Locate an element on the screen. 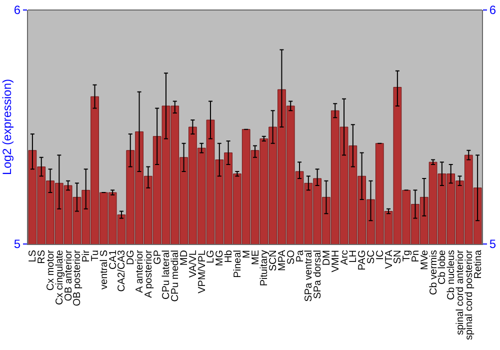  x-tick-label: CA2/CA3 is located at coordinates (122, 271).